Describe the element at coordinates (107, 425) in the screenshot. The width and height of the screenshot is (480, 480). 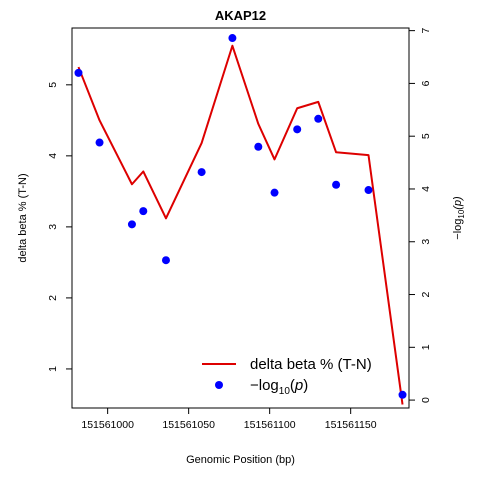
I see `x-tick-label: 151561000` at that location.